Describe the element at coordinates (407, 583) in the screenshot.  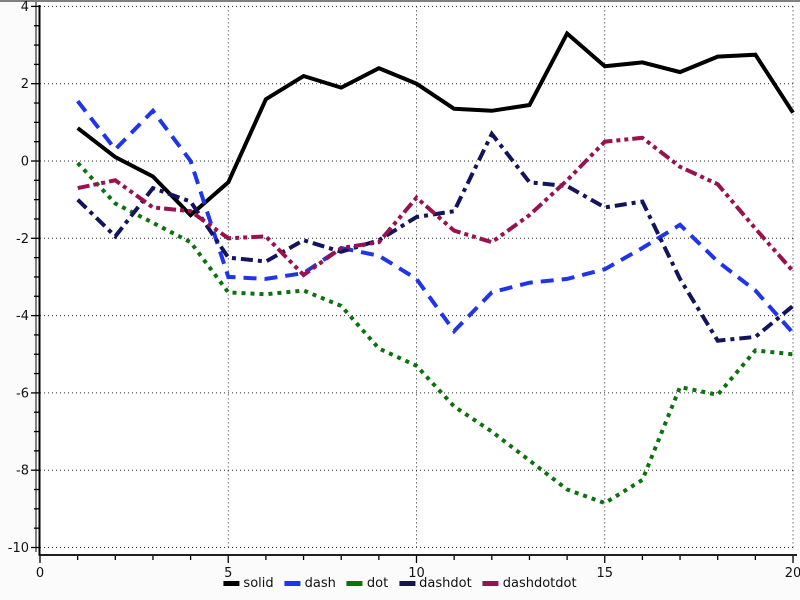
I see `legend-swatch-dashdot` at that location.